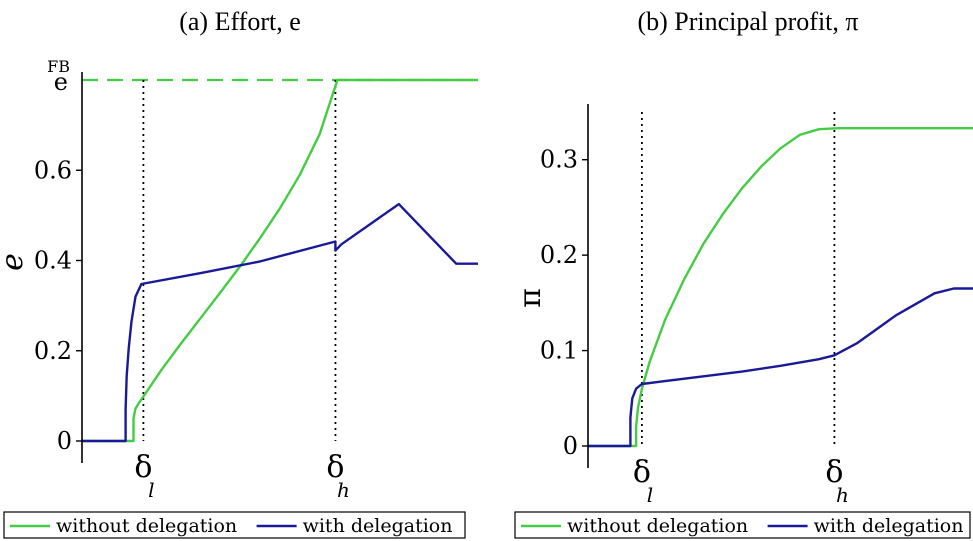 This screenshot has width=973, height=541. I want to click on y-tick-label-1: 0.1, so click(559, 351).